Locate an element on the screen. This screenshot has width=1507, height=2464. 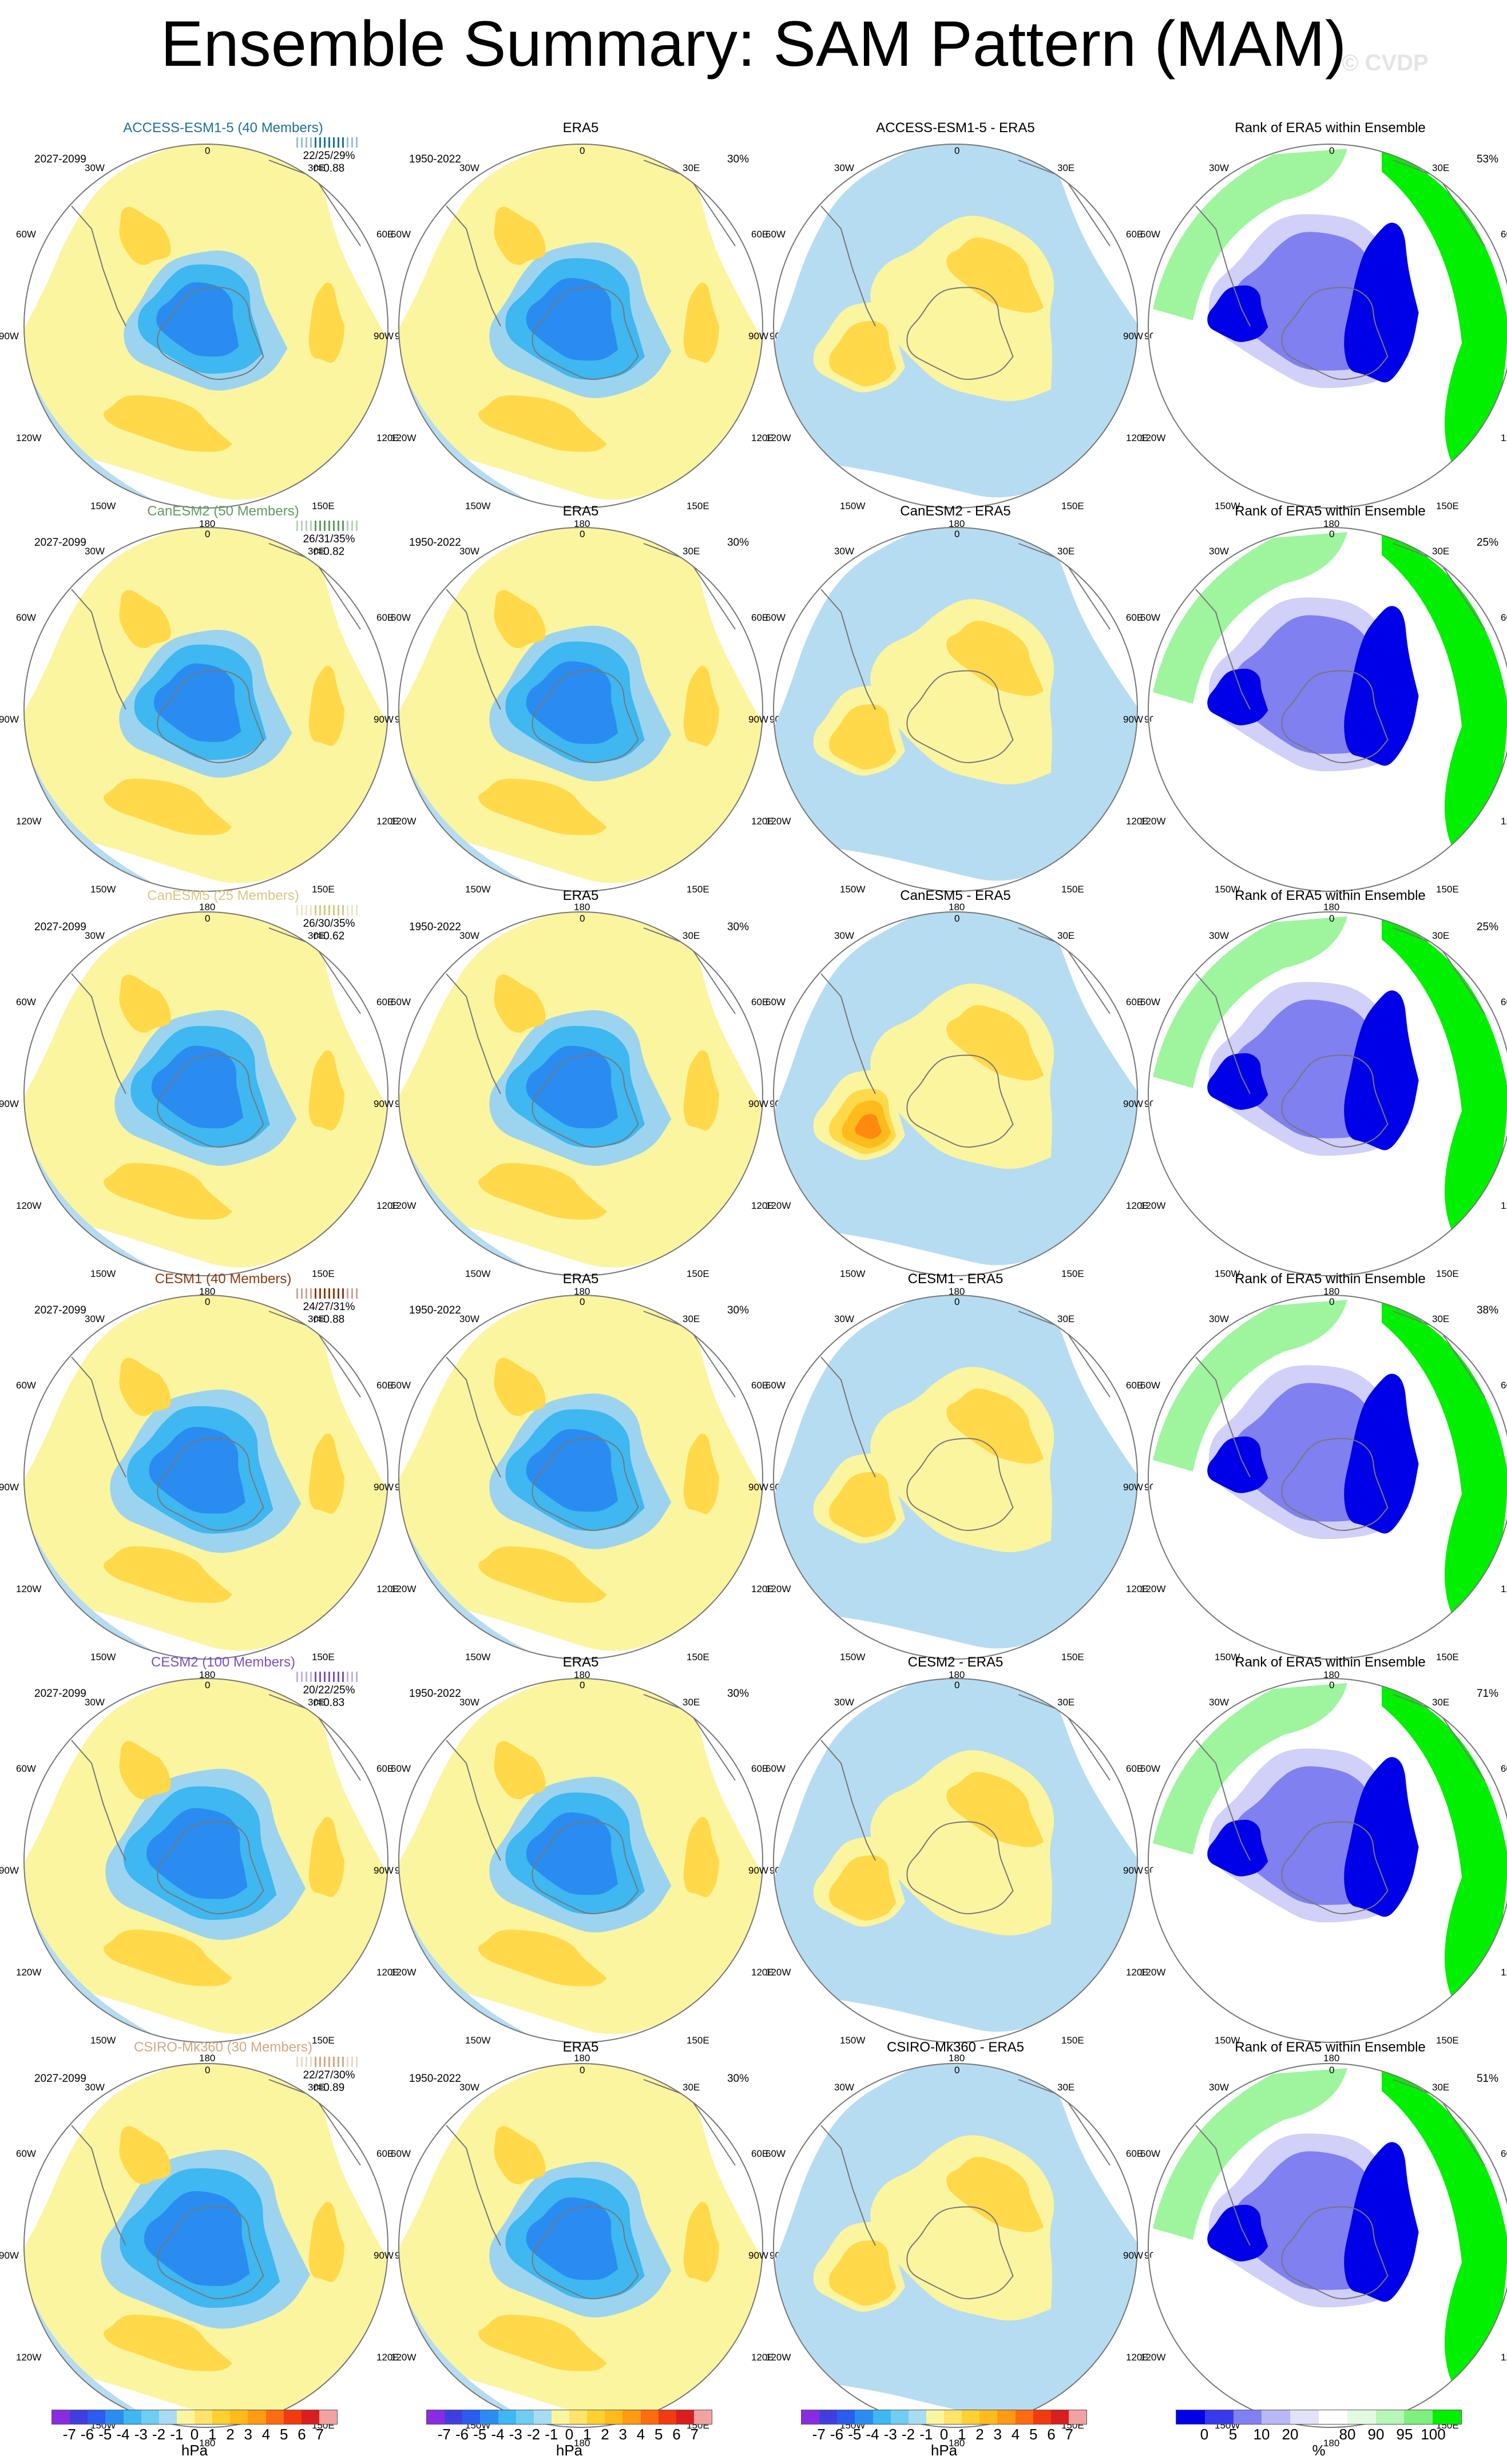
pattern-correlation: r=0.62 is located at coordinates (329, 936).